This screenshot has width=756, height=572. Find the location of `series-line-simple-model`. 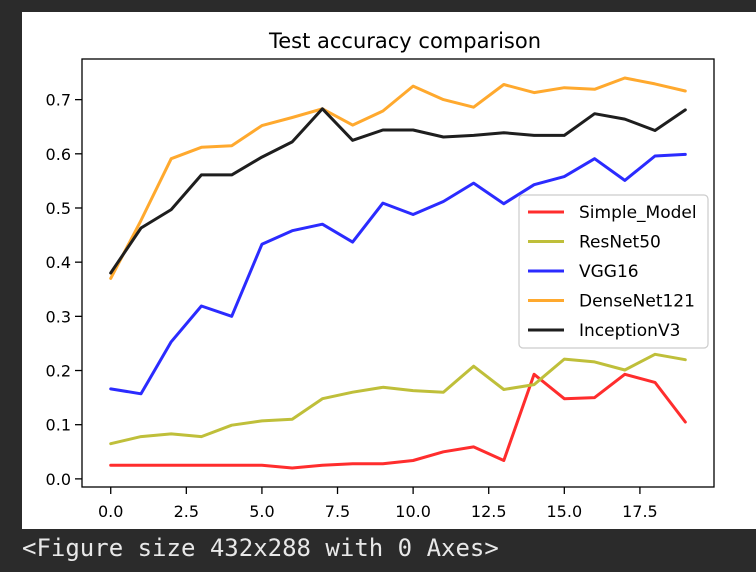

series-line-simple-model is located at coordinates (398, 421).